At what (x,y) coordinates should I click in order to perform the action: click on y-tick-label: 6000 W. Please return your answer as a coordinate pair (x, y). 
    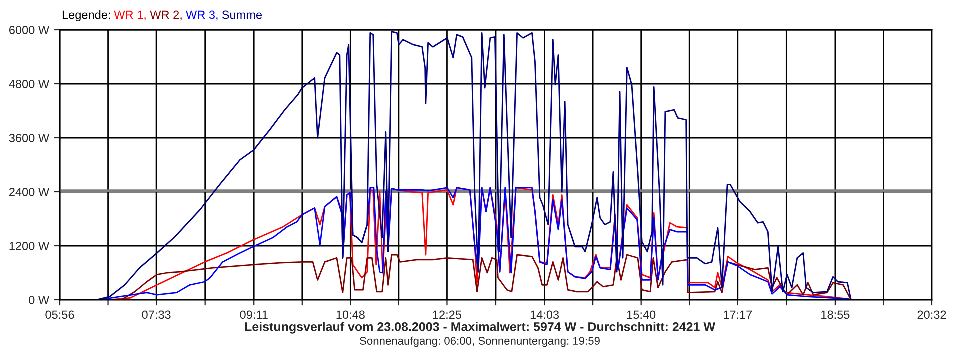
    Looking at the image, I should click on (30, 30).